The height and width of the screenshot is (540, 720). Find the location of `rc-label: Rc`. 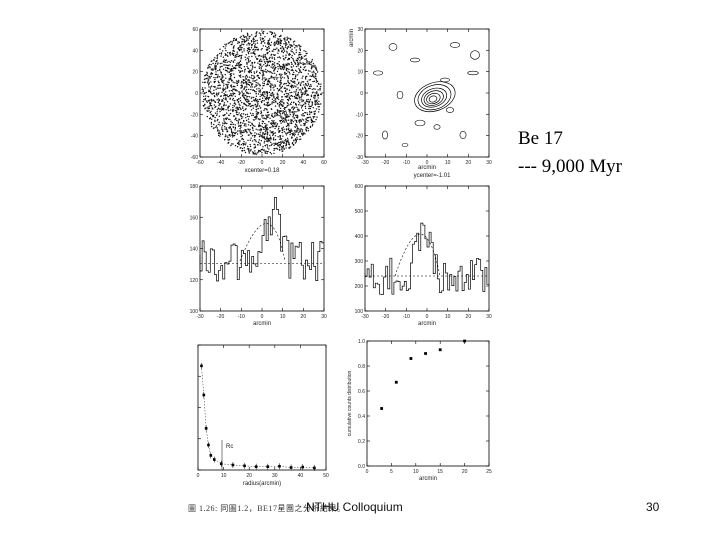

rc-label: Rc is located at coordinates (229, 447).